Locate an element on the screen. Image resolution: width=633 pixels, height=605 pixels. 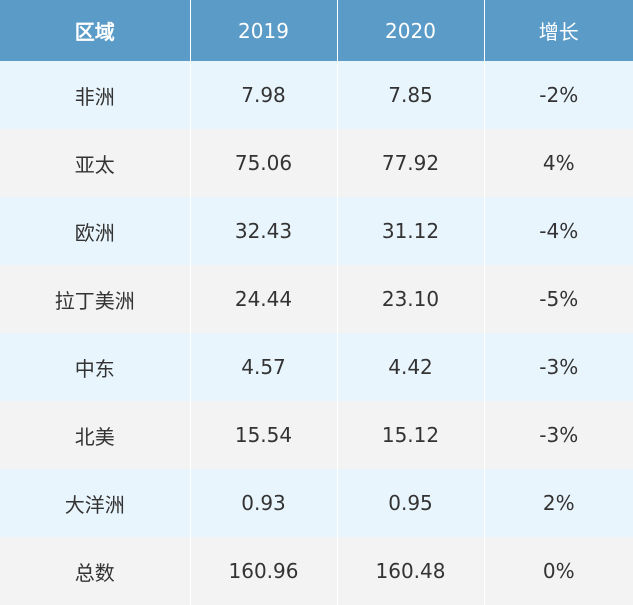
cell-2020: 0.95 is located at coordinates (411, 503).